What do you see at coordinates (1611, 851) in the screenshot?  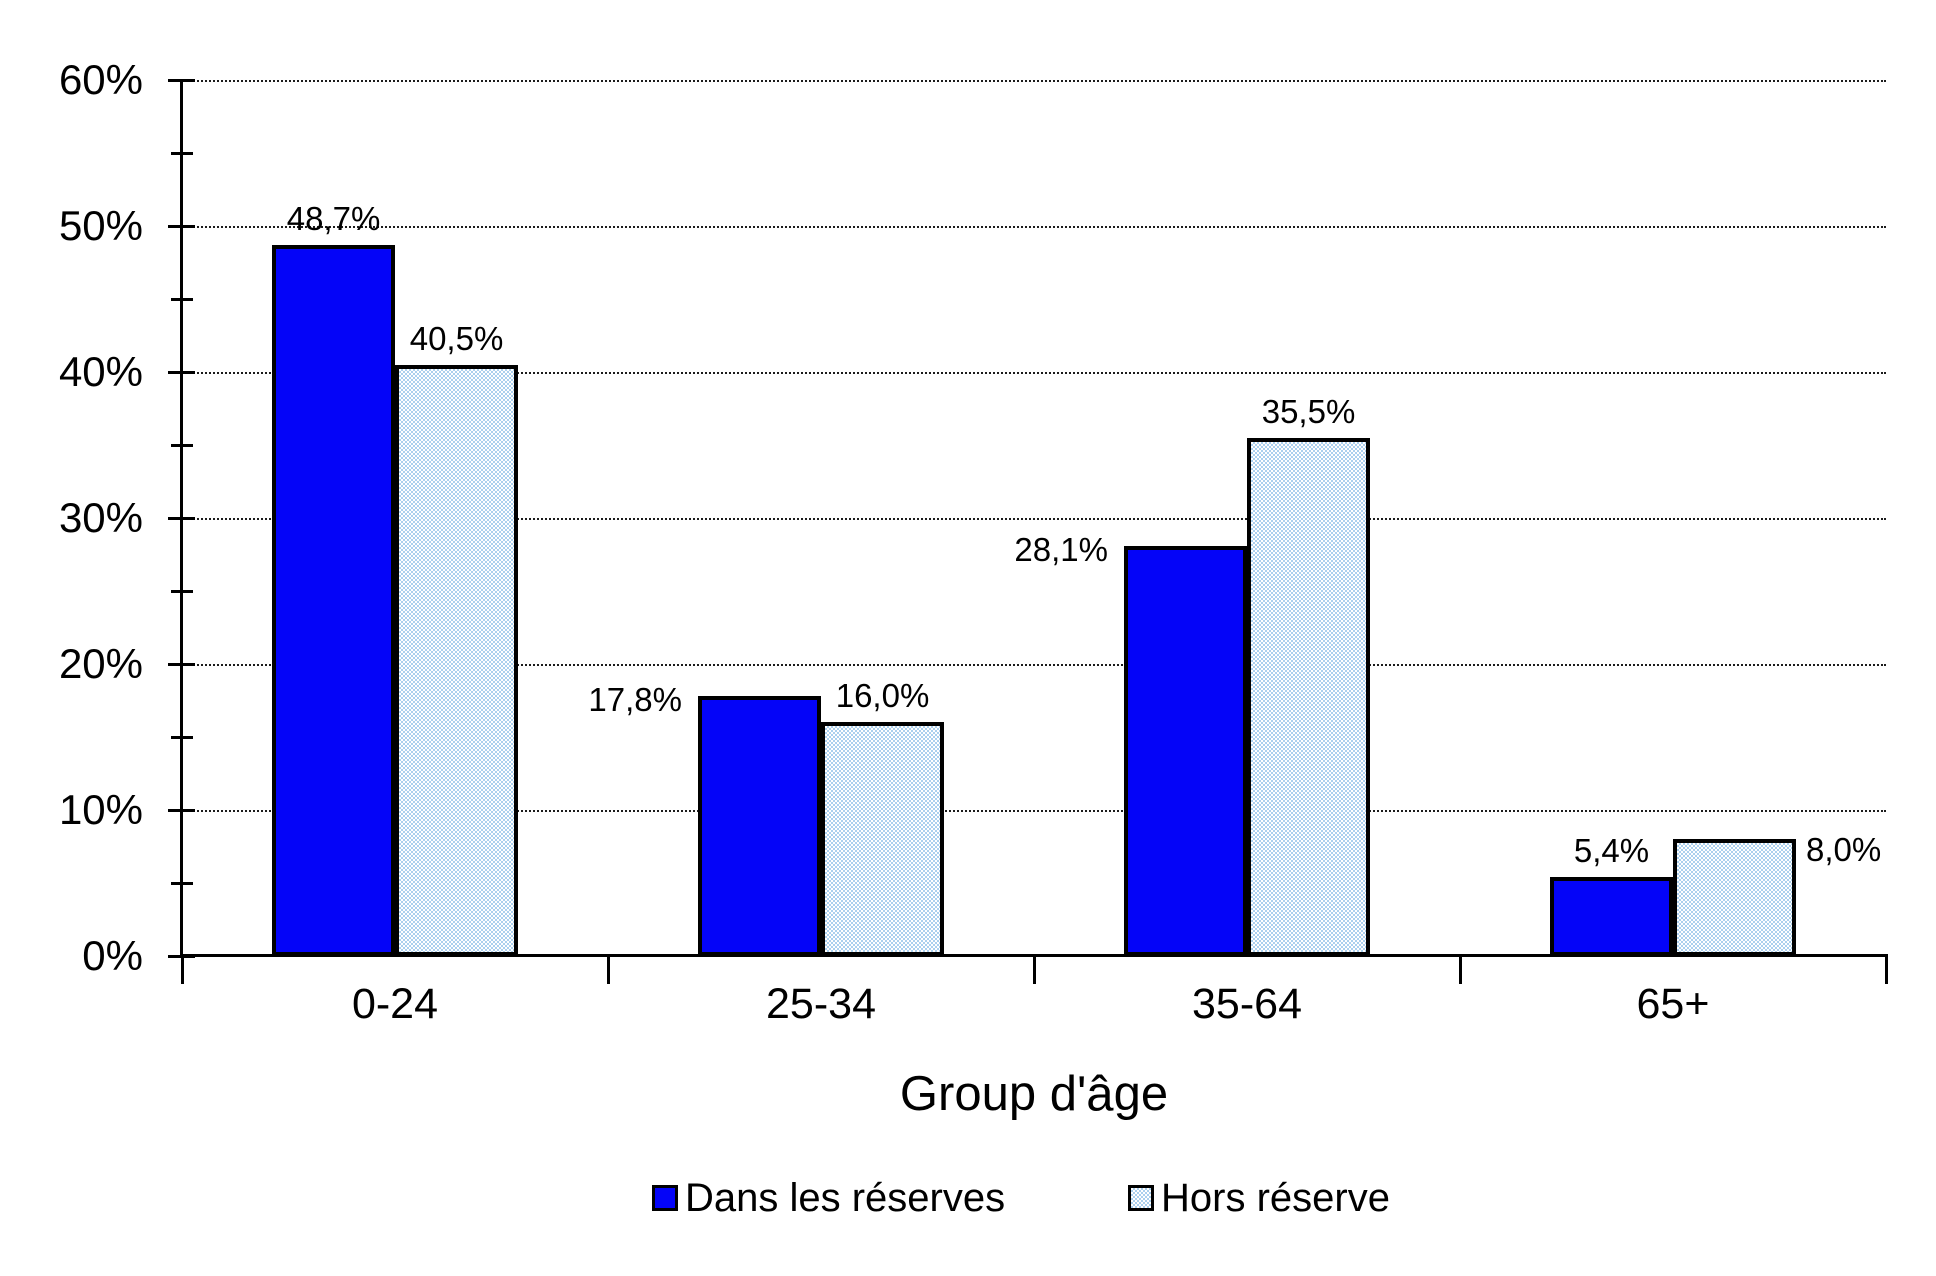 I see `data-label-dans-les-reserves-65+: 5,4%` at bounding box center [1611, 851].